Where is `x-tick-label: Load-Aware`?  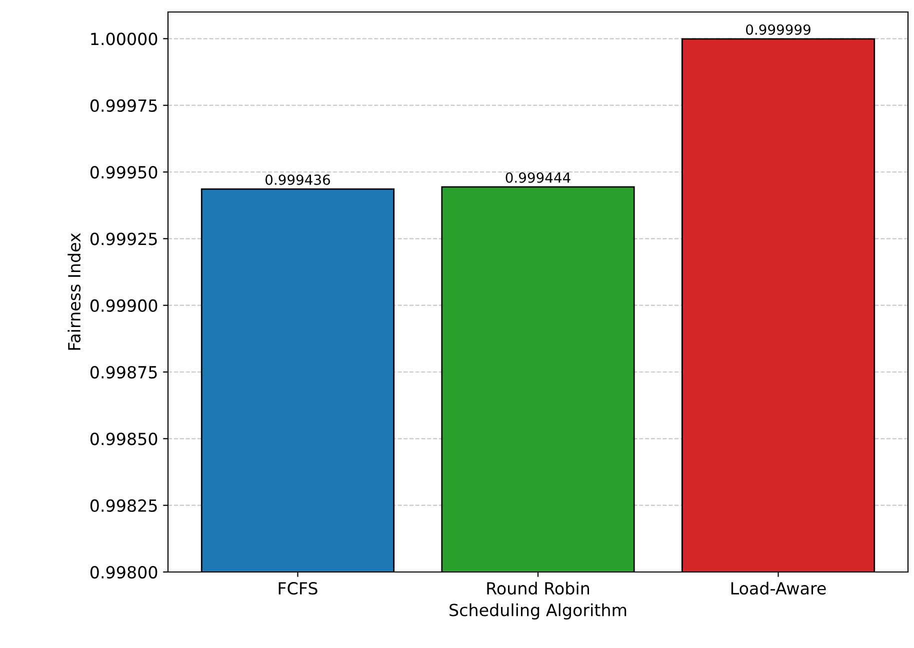 x-tick-label: Load-Aware is located at coordinates (778, 588).